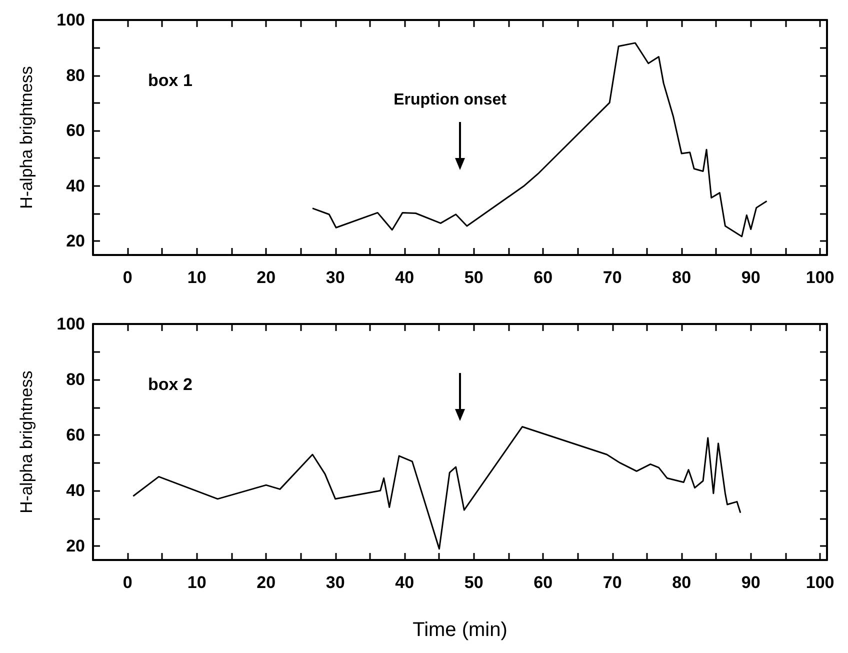 This screenshot has height=653, width=848. Describe the element at coordinates (170, 384) in the screenshot. I see `annotation: box 2` at that location.